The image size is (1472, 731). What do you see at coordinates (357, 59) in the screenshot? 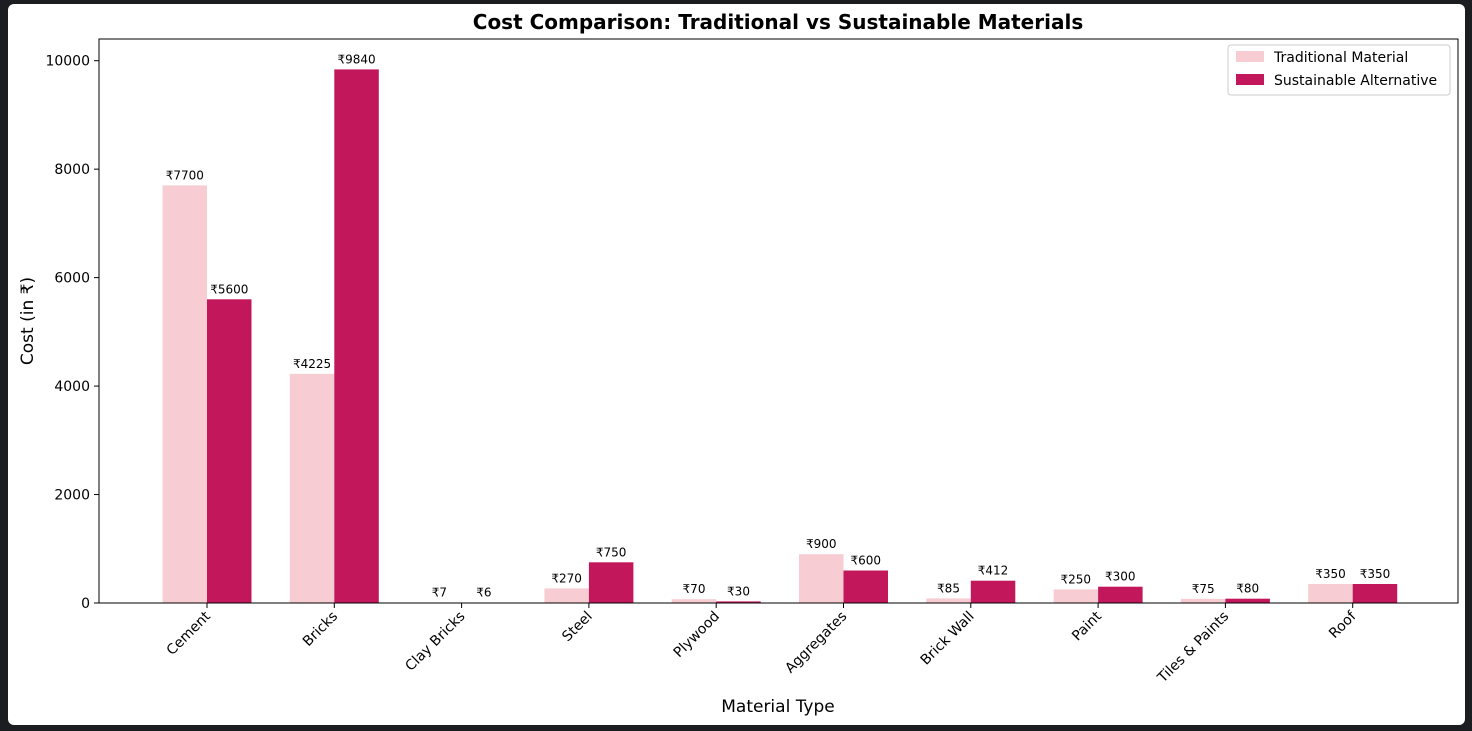
I see `data-label-sustainable-bricks: ₹9840` at bounding box center [357, 59].